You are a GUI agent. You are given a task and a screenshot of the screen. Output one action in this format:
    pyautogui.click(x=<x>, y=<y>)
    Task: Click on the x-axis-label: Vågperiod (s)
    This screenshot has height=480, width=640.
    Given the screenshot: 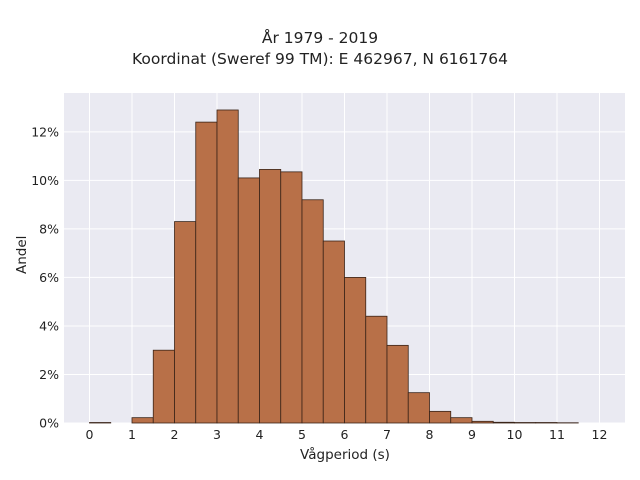 What is the action you would take?
    pyautogui.click(x=345, y=455)
    